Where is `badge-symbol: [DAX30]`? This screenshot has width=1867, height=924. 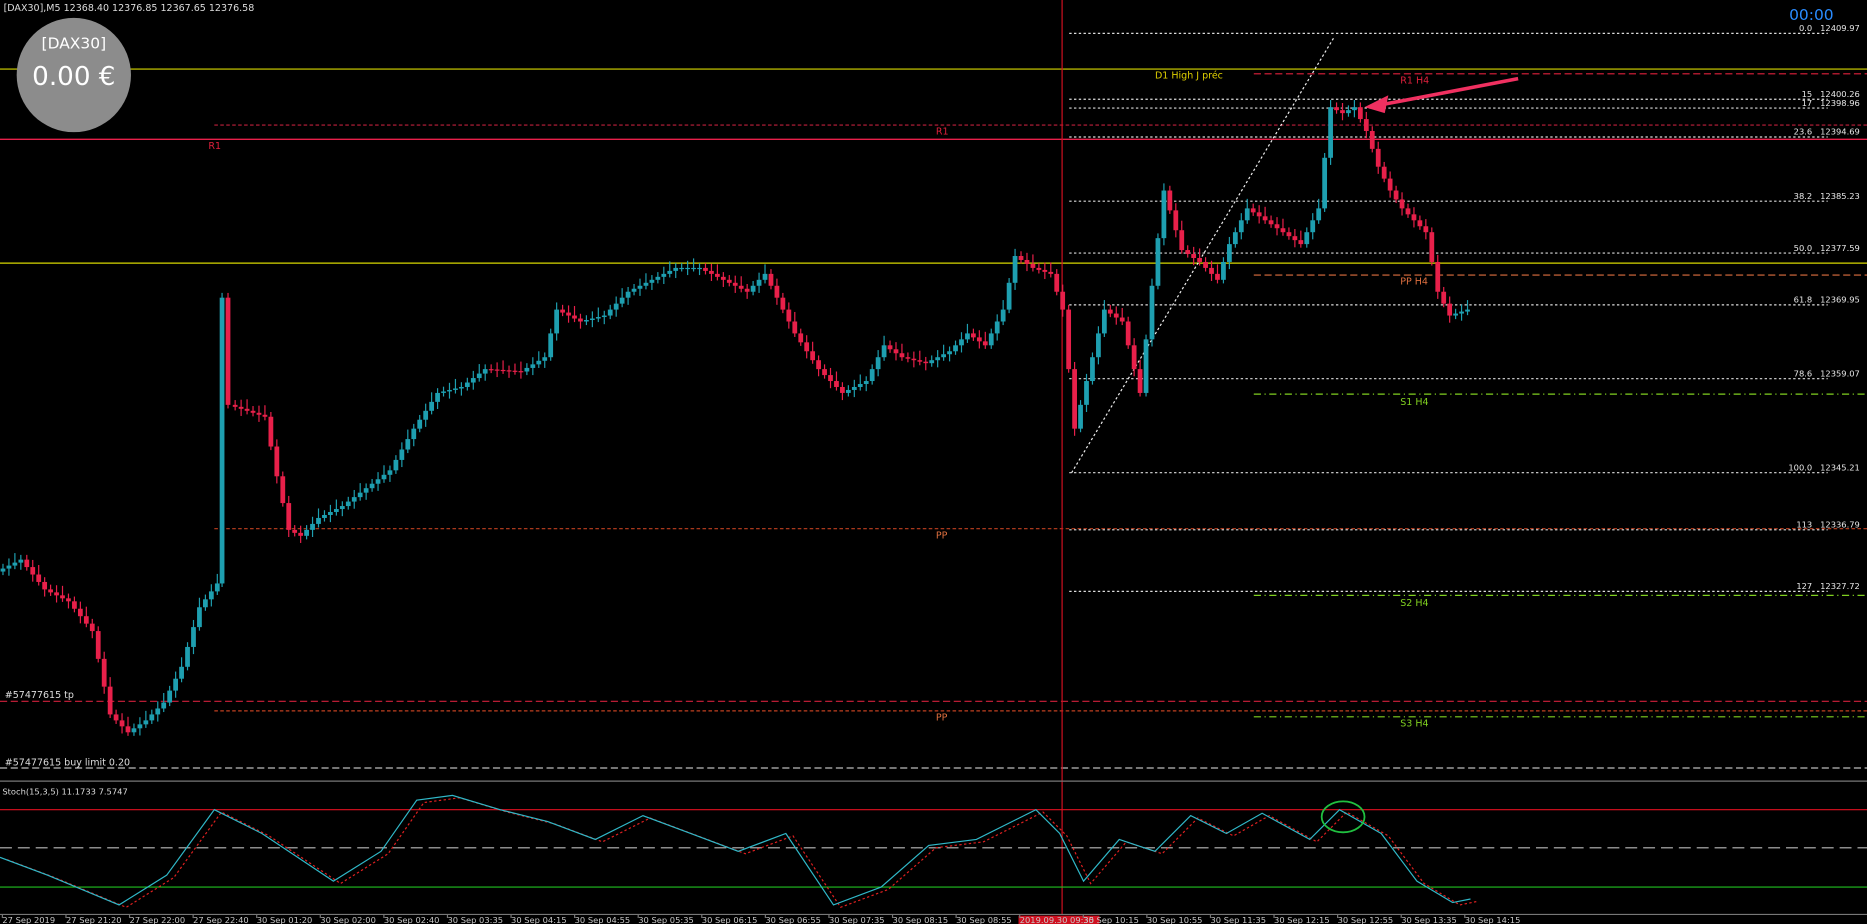
badge-symbol: [DAX30] is located at coordinates (74, 44).